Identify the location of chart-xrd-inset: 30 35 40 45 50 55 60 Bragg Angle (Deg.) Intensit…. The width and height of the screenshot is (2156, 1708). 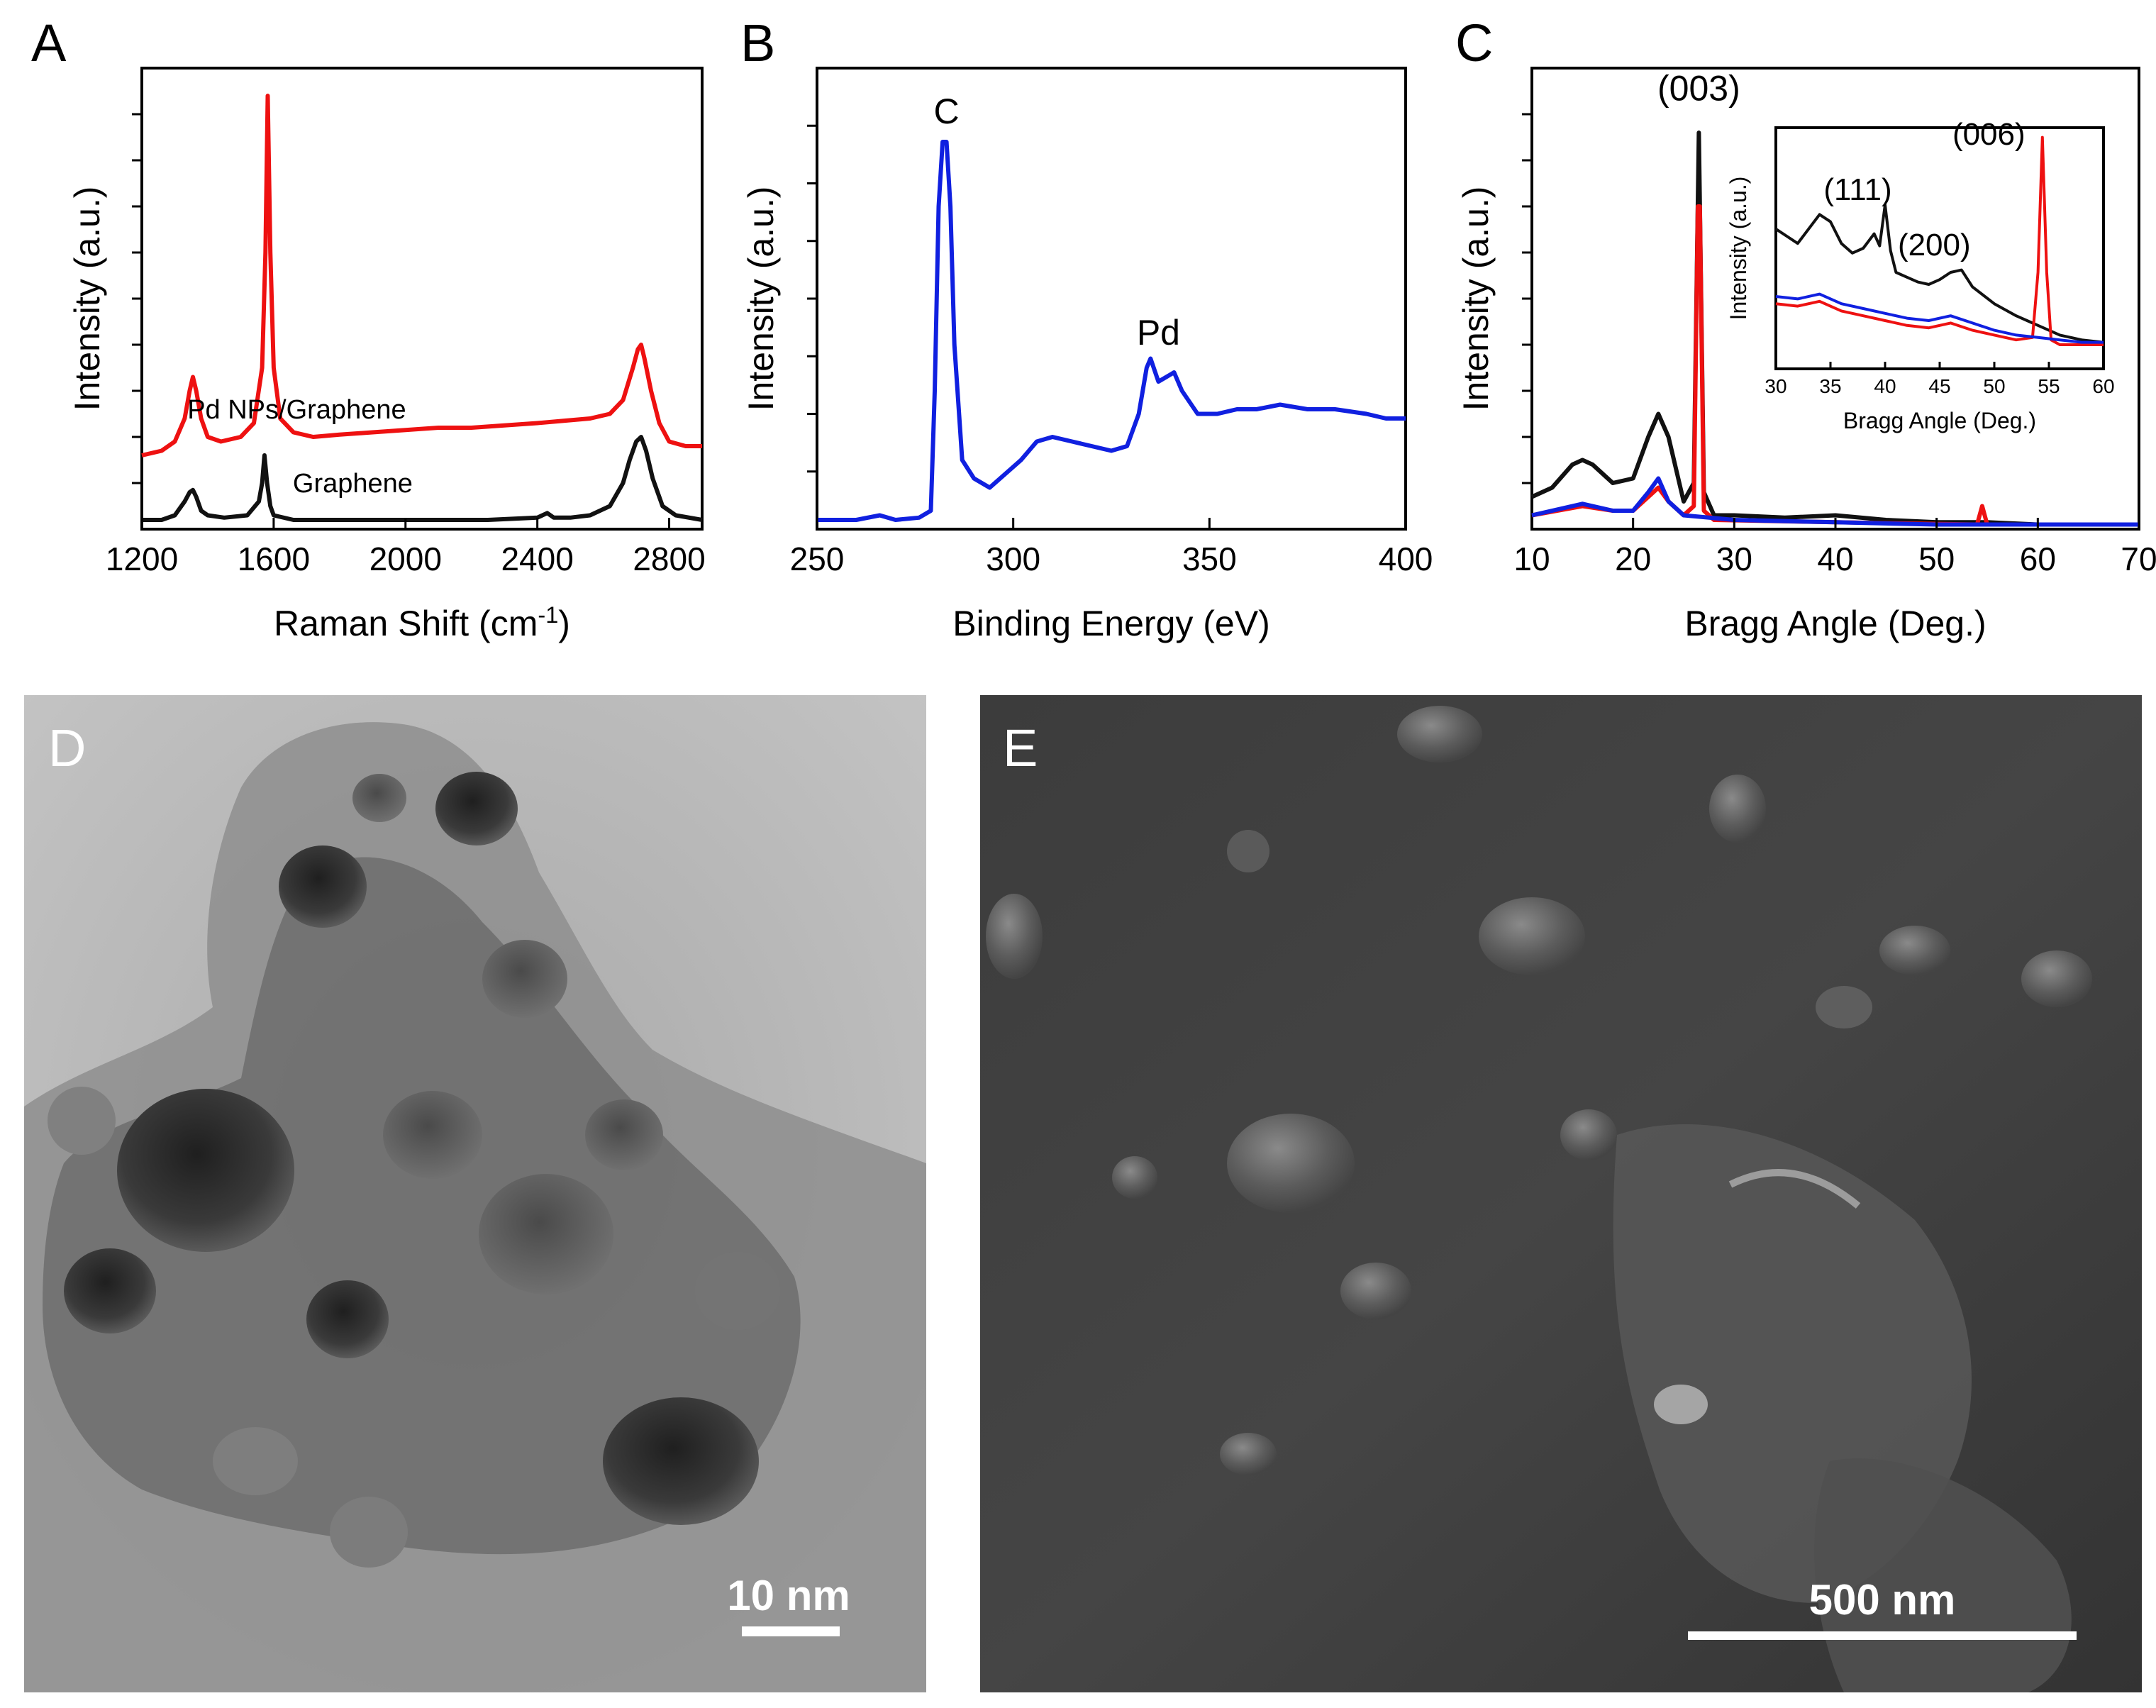
(1920, 275).